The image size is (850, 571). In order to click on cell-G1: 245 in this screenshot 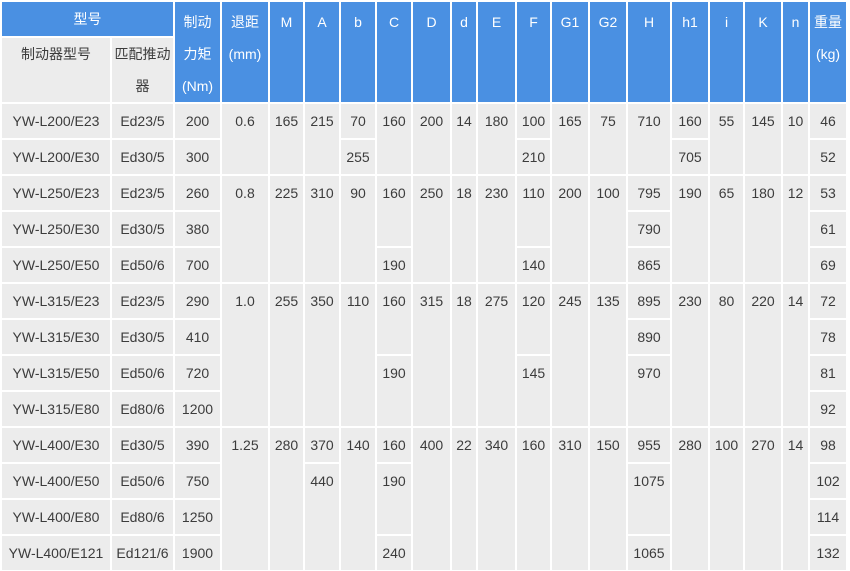, I will do `click(570, 355)`.